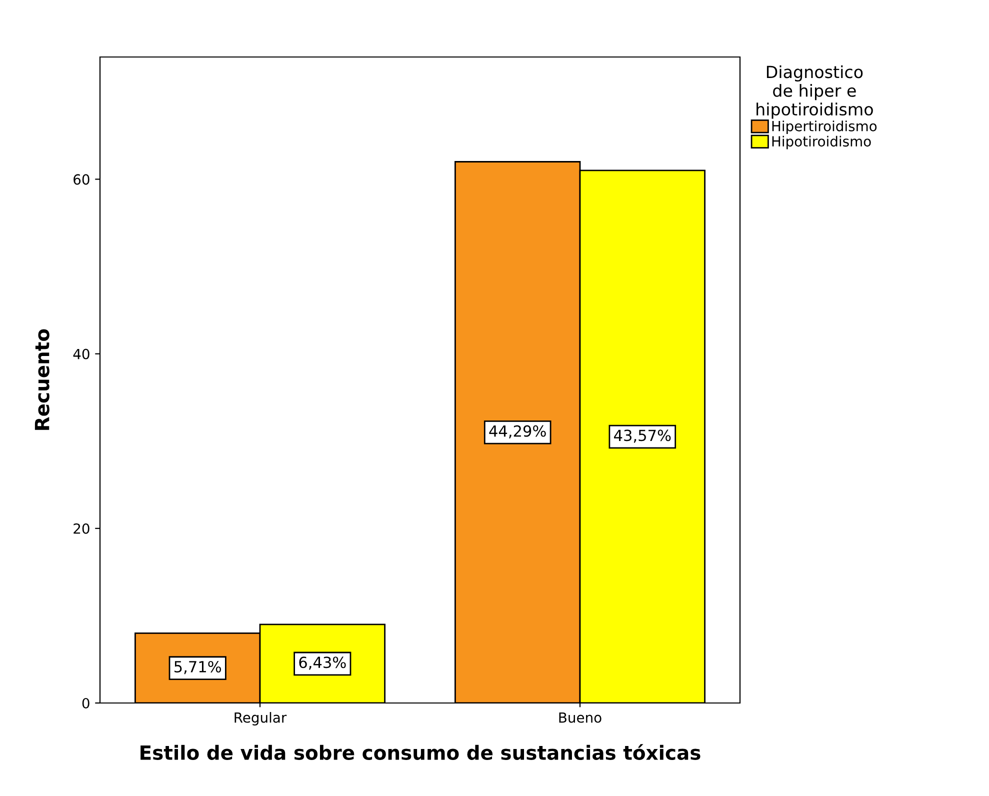 The height and width of the screenshot is (796, 989). I want to click on x-tick-label: Bueno, so click(580, 717).